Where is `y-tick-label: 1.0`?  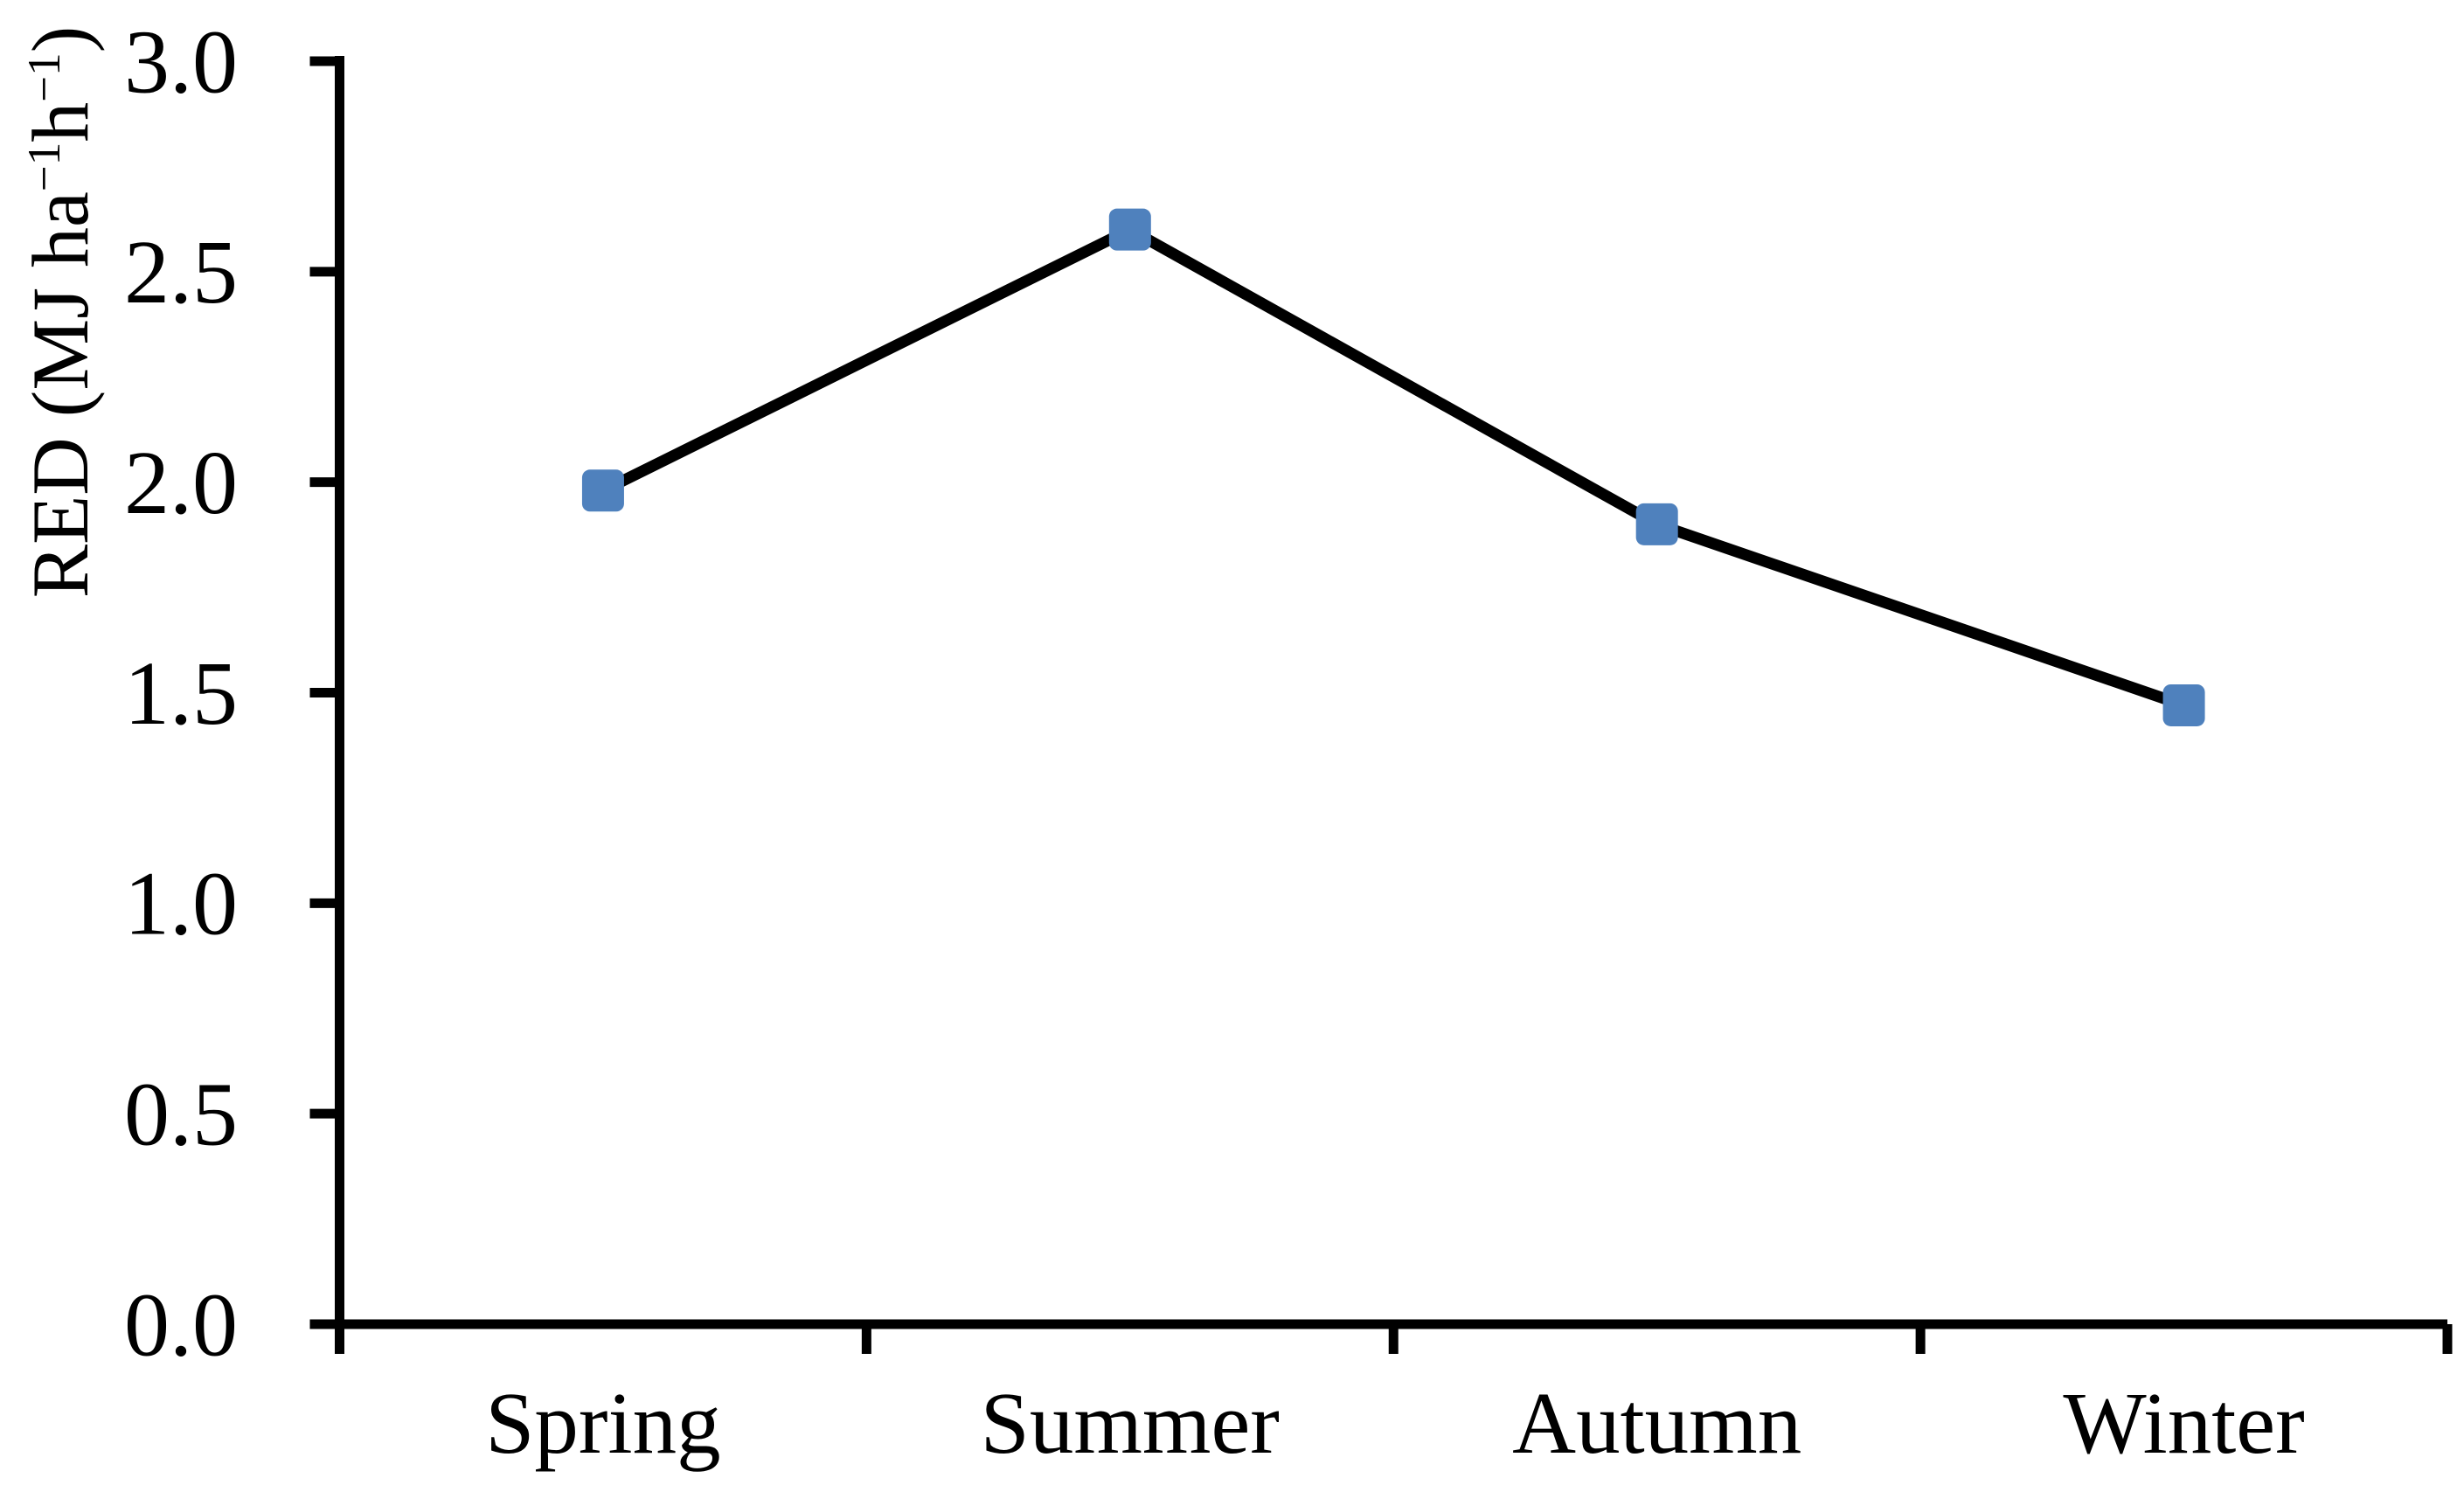 y-tick-label: 1.0 is located at coordinates (181, 904).